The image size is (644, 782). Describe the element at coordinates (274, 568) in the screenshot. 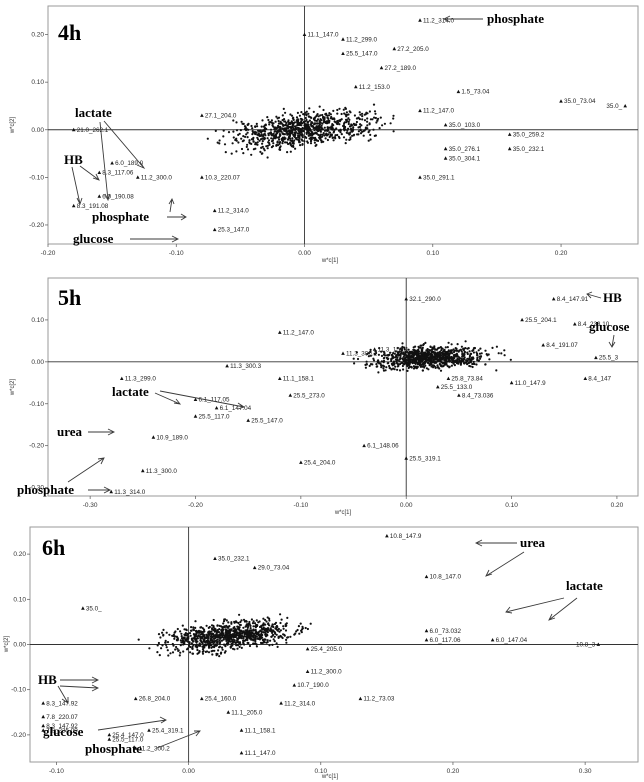

I see `data-point-label: 29.0_73.04` at that location.